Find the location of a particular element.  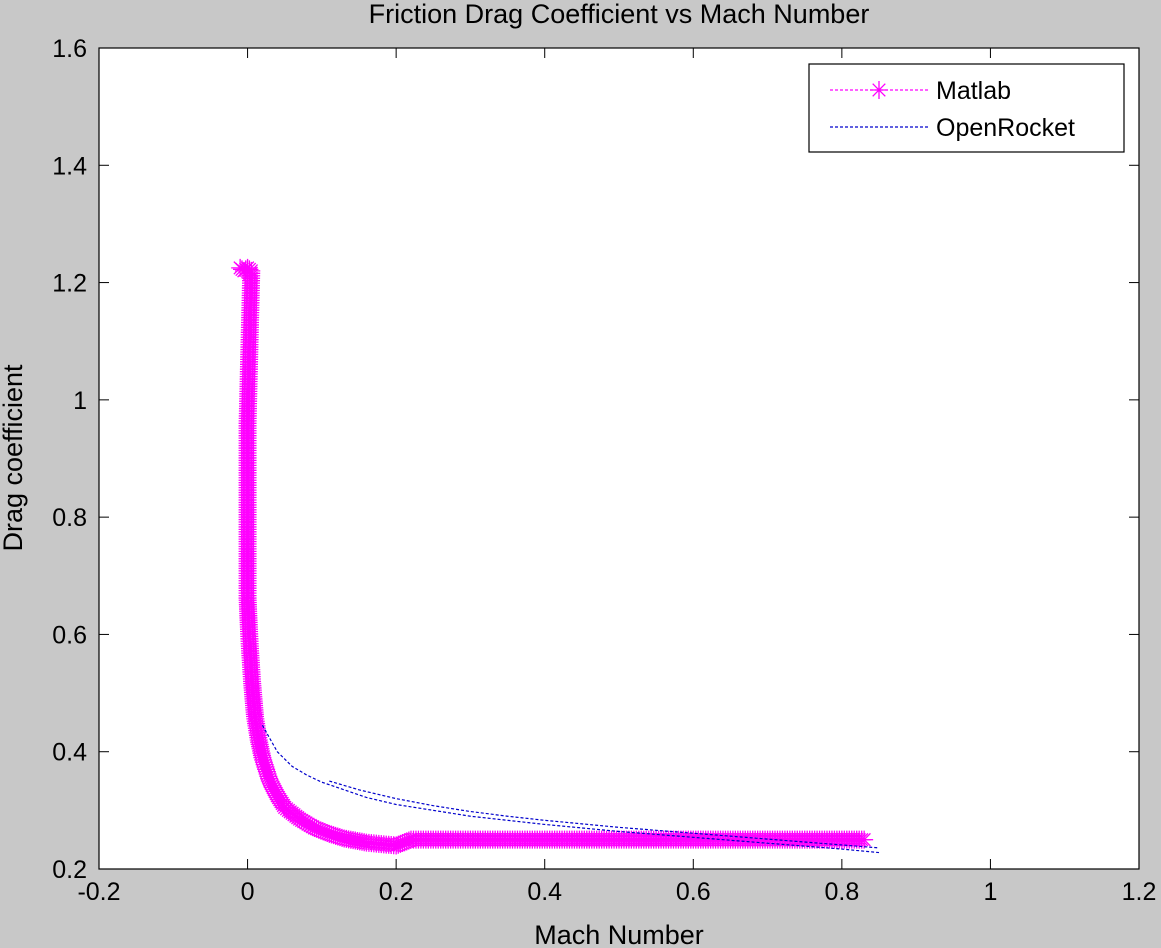

legend-box is located at coordinates (966, 108).